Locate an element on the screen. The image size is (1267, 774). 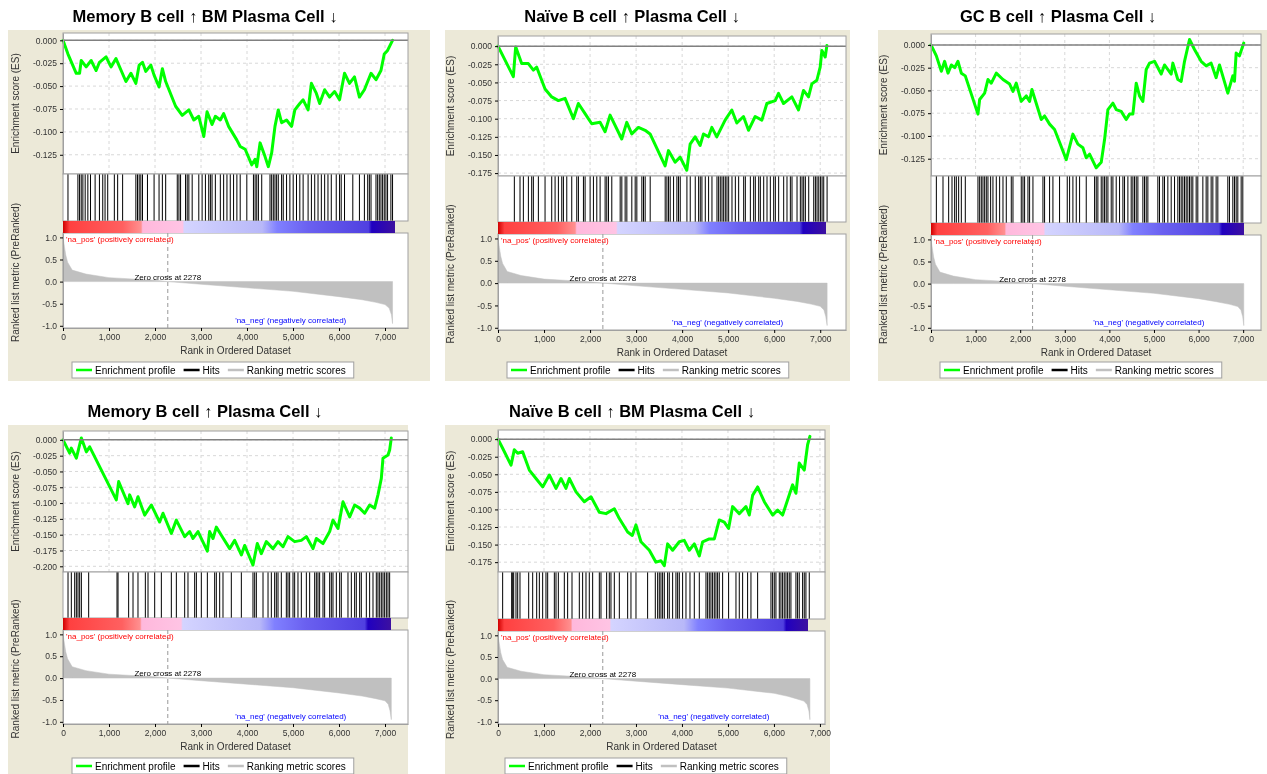
y-tick-label: -0.175 is located at coordinates (45, 550).